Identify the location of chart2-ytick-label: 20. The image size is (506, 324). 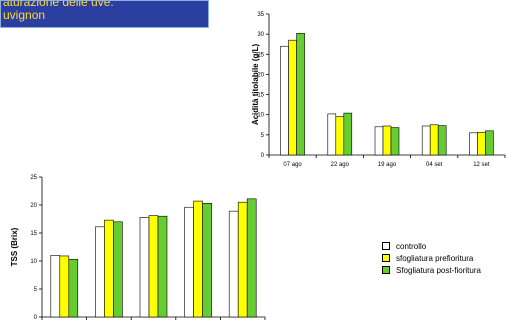
(33, 206).